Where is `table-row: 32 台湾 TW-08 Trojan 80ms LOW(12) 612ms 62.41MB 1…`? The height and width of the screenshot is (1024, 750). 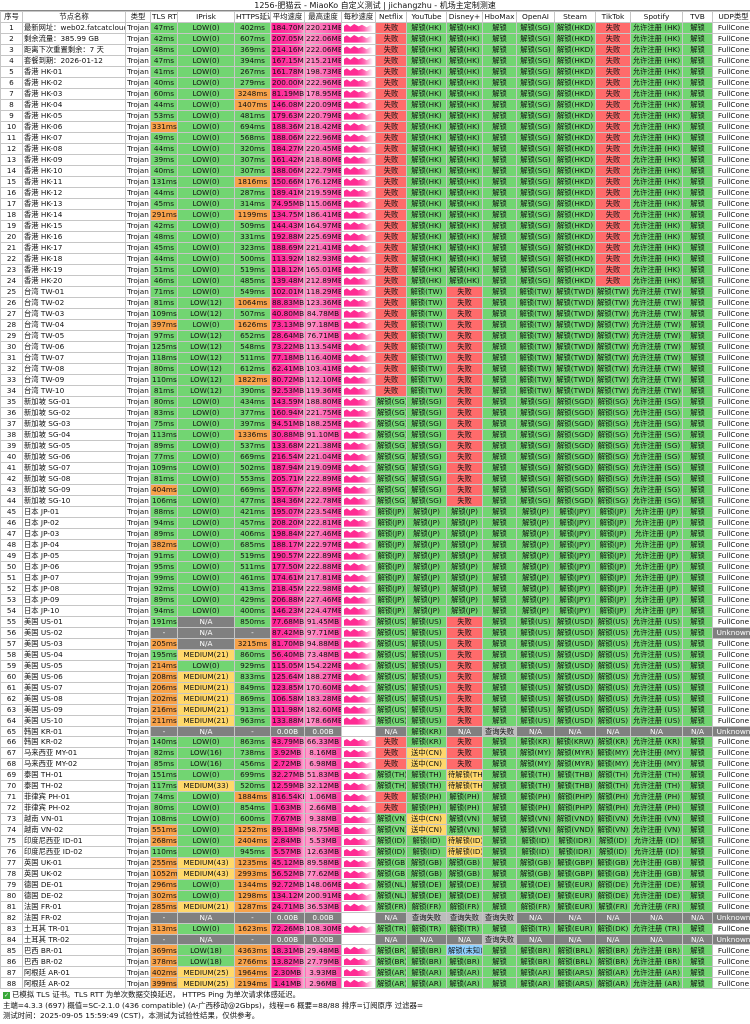
table-row: 32 台湾 TW-08 Trojan 80ms LOW(12) 612ms 62.41MB 1… is located at coordinates (375, 368).